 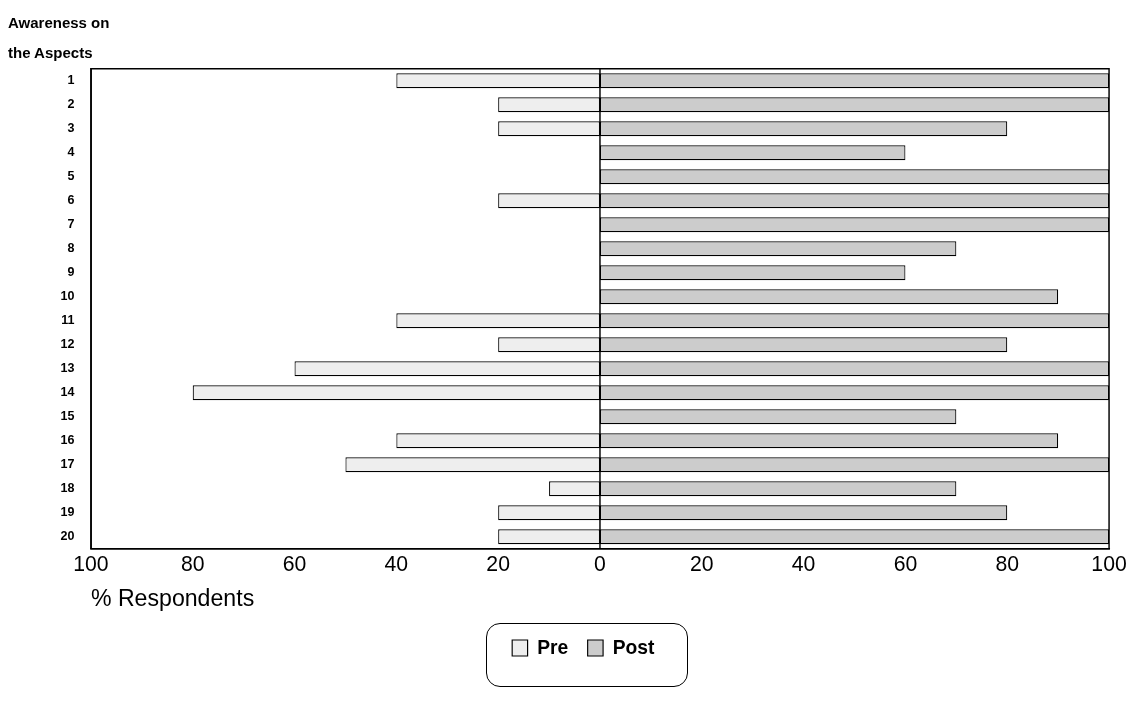 What do you see at coordinates (59, 38) in the screenshot?
I see `y-axis-title: Awareness on the Aspects` at bounding box center [59, 38].